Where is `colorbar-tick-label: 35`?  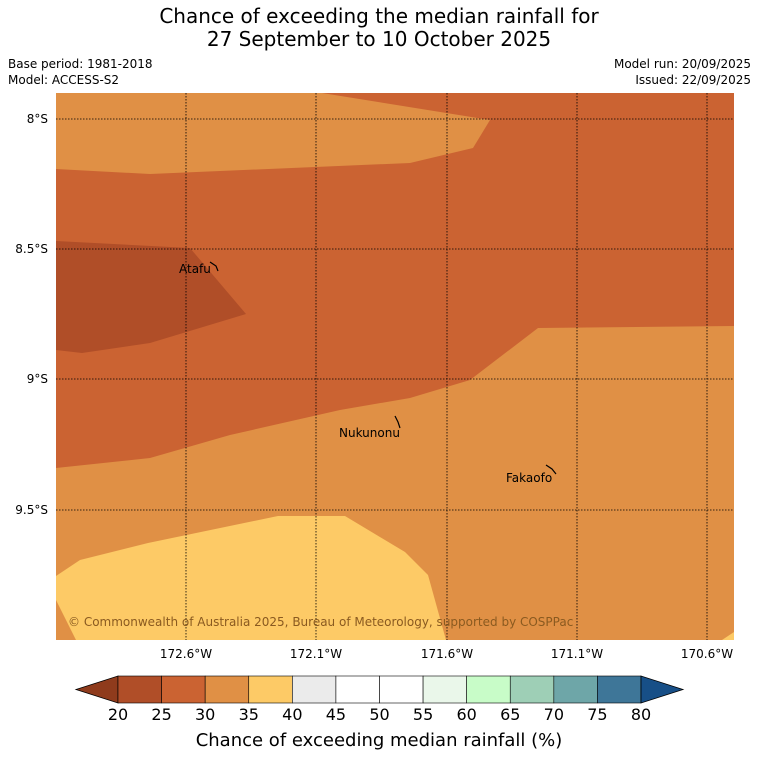 colorbar-tick-label: 35 is located at coordinates (248, 714).